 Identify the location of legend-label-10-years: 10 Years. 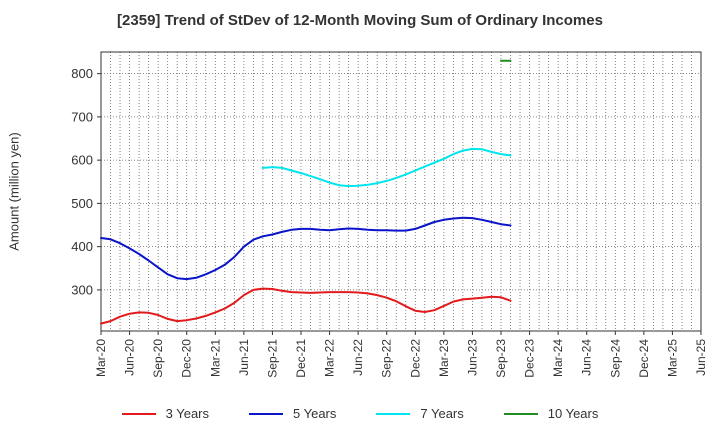
(573, 413).